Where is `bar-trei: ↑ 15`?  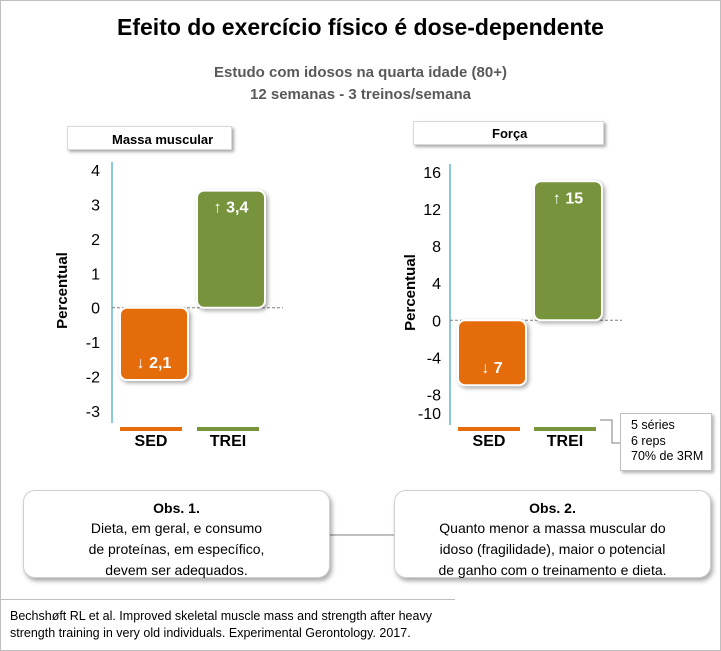 bar-trei: ↑ 15 is located at coordinates (568, 251).